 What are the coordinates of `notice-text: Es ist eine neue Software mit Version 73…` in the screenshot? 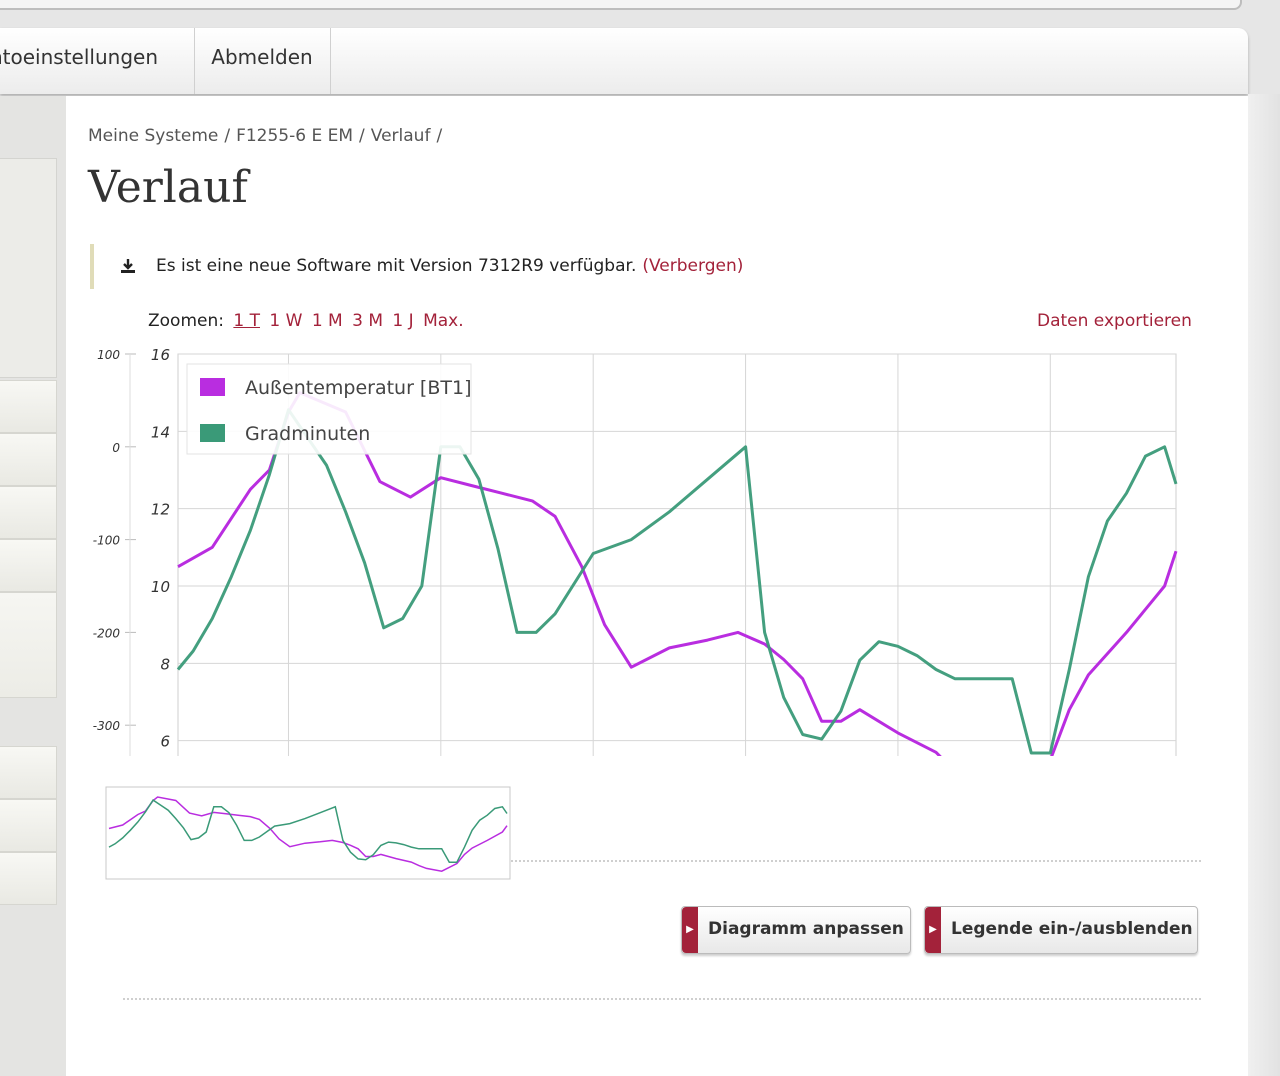 It's located at (449, 266).